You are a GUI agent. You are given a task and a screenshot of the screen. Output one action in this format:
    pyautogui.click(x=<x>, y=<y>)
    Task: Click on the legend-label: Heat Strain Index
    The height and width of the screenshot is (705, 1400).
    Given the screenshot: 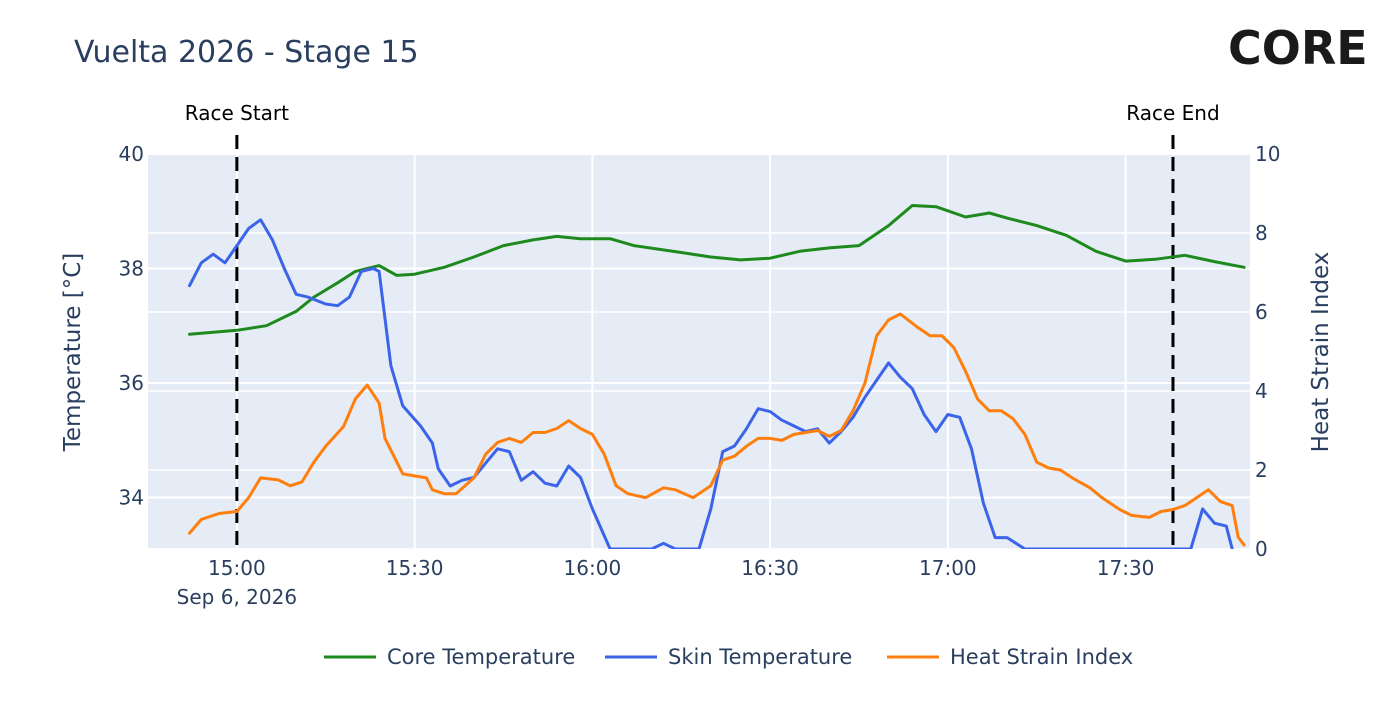 What is the action you would take?
    pyautogui.click(x=1041, y=657)
    